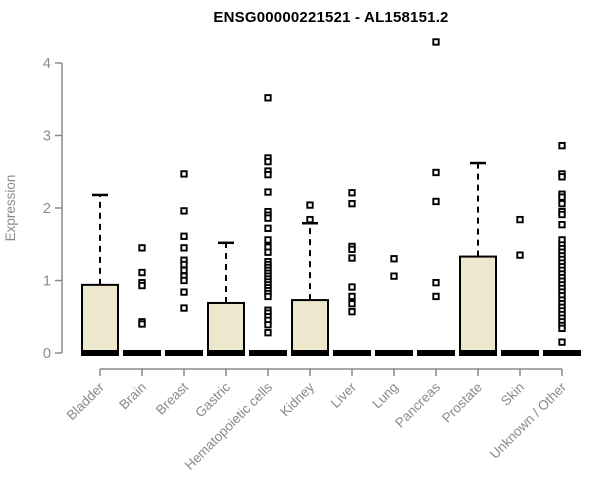  What do you see at coordinates (172, 398) in the screenshot?
I see `x-tick-label: Breast` at bounding box center [172, 398].